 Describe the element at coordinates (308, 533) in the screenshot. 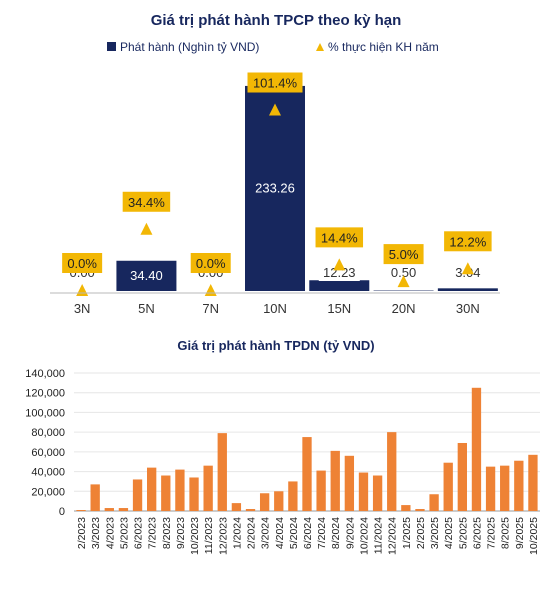

I see `tpdn-x-tick-label: 6/2024` at that location.